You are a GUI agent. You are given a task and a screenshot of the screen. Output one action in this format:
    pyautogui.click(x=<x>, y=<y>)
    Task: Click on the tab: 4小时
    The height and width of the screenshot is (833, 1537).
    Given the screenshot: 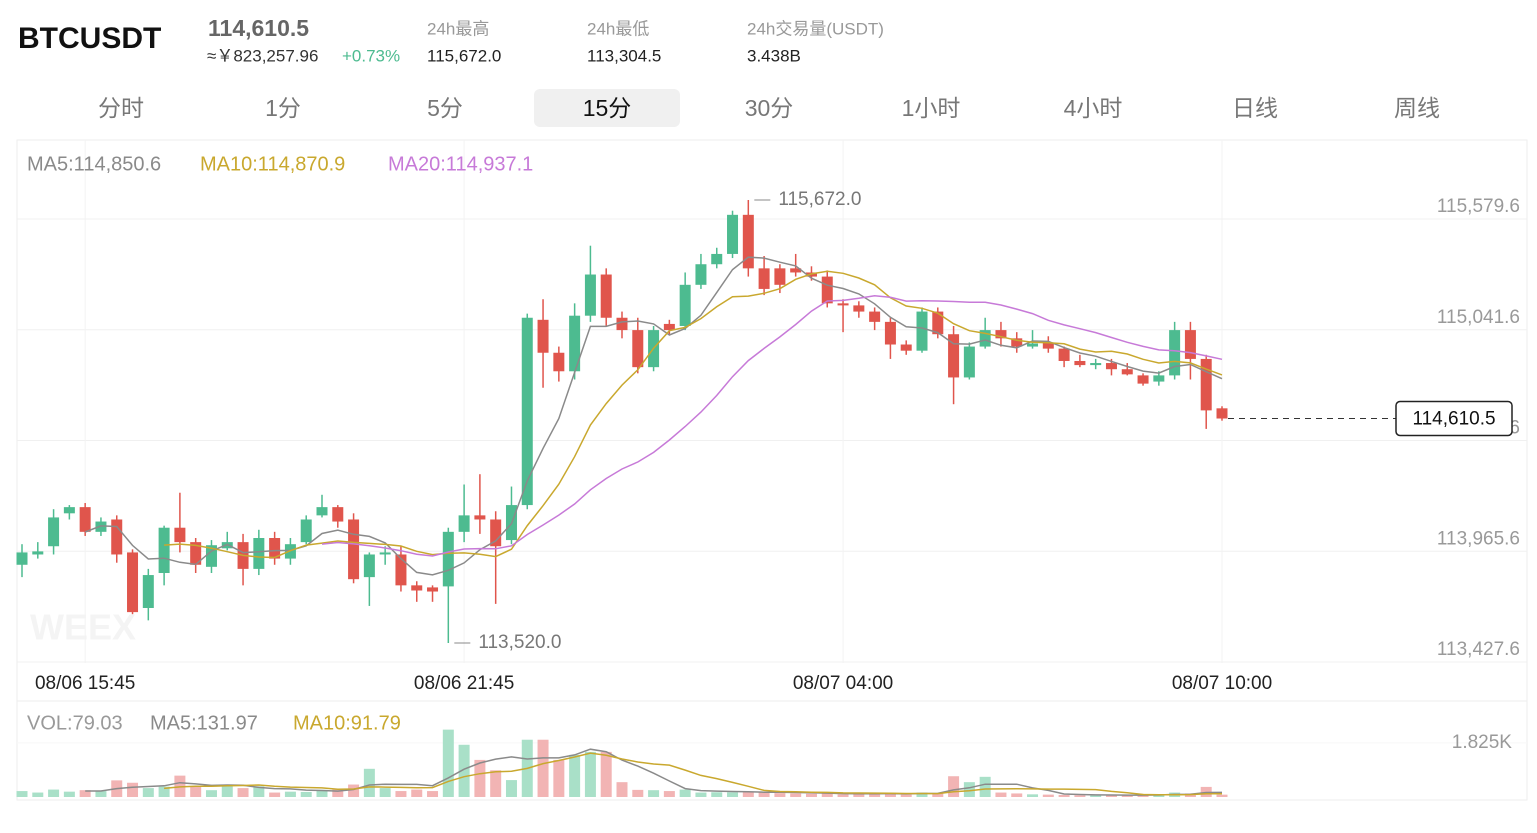 What is the action you would take?
    pyautogui.click(x=1093, y=108)
    